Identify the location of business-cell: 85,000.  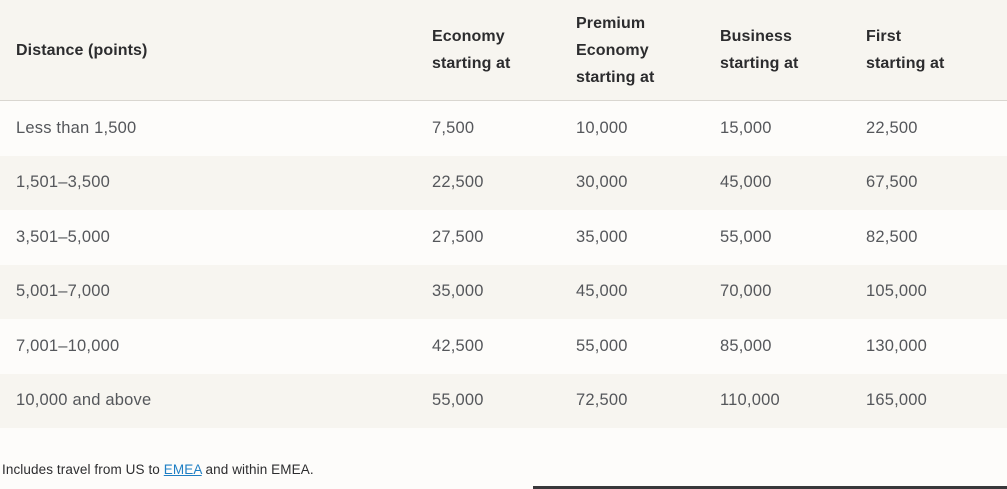
(746, 345).